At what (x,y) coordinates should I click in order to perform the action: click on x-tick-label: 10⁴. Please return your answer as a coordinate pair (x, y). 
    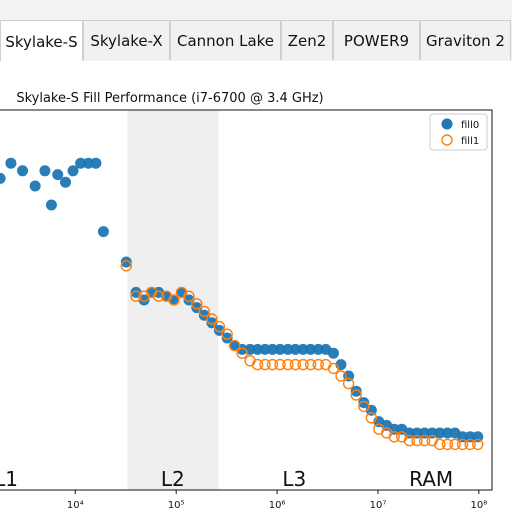
    Looking at the image, I should click on (75, 505).